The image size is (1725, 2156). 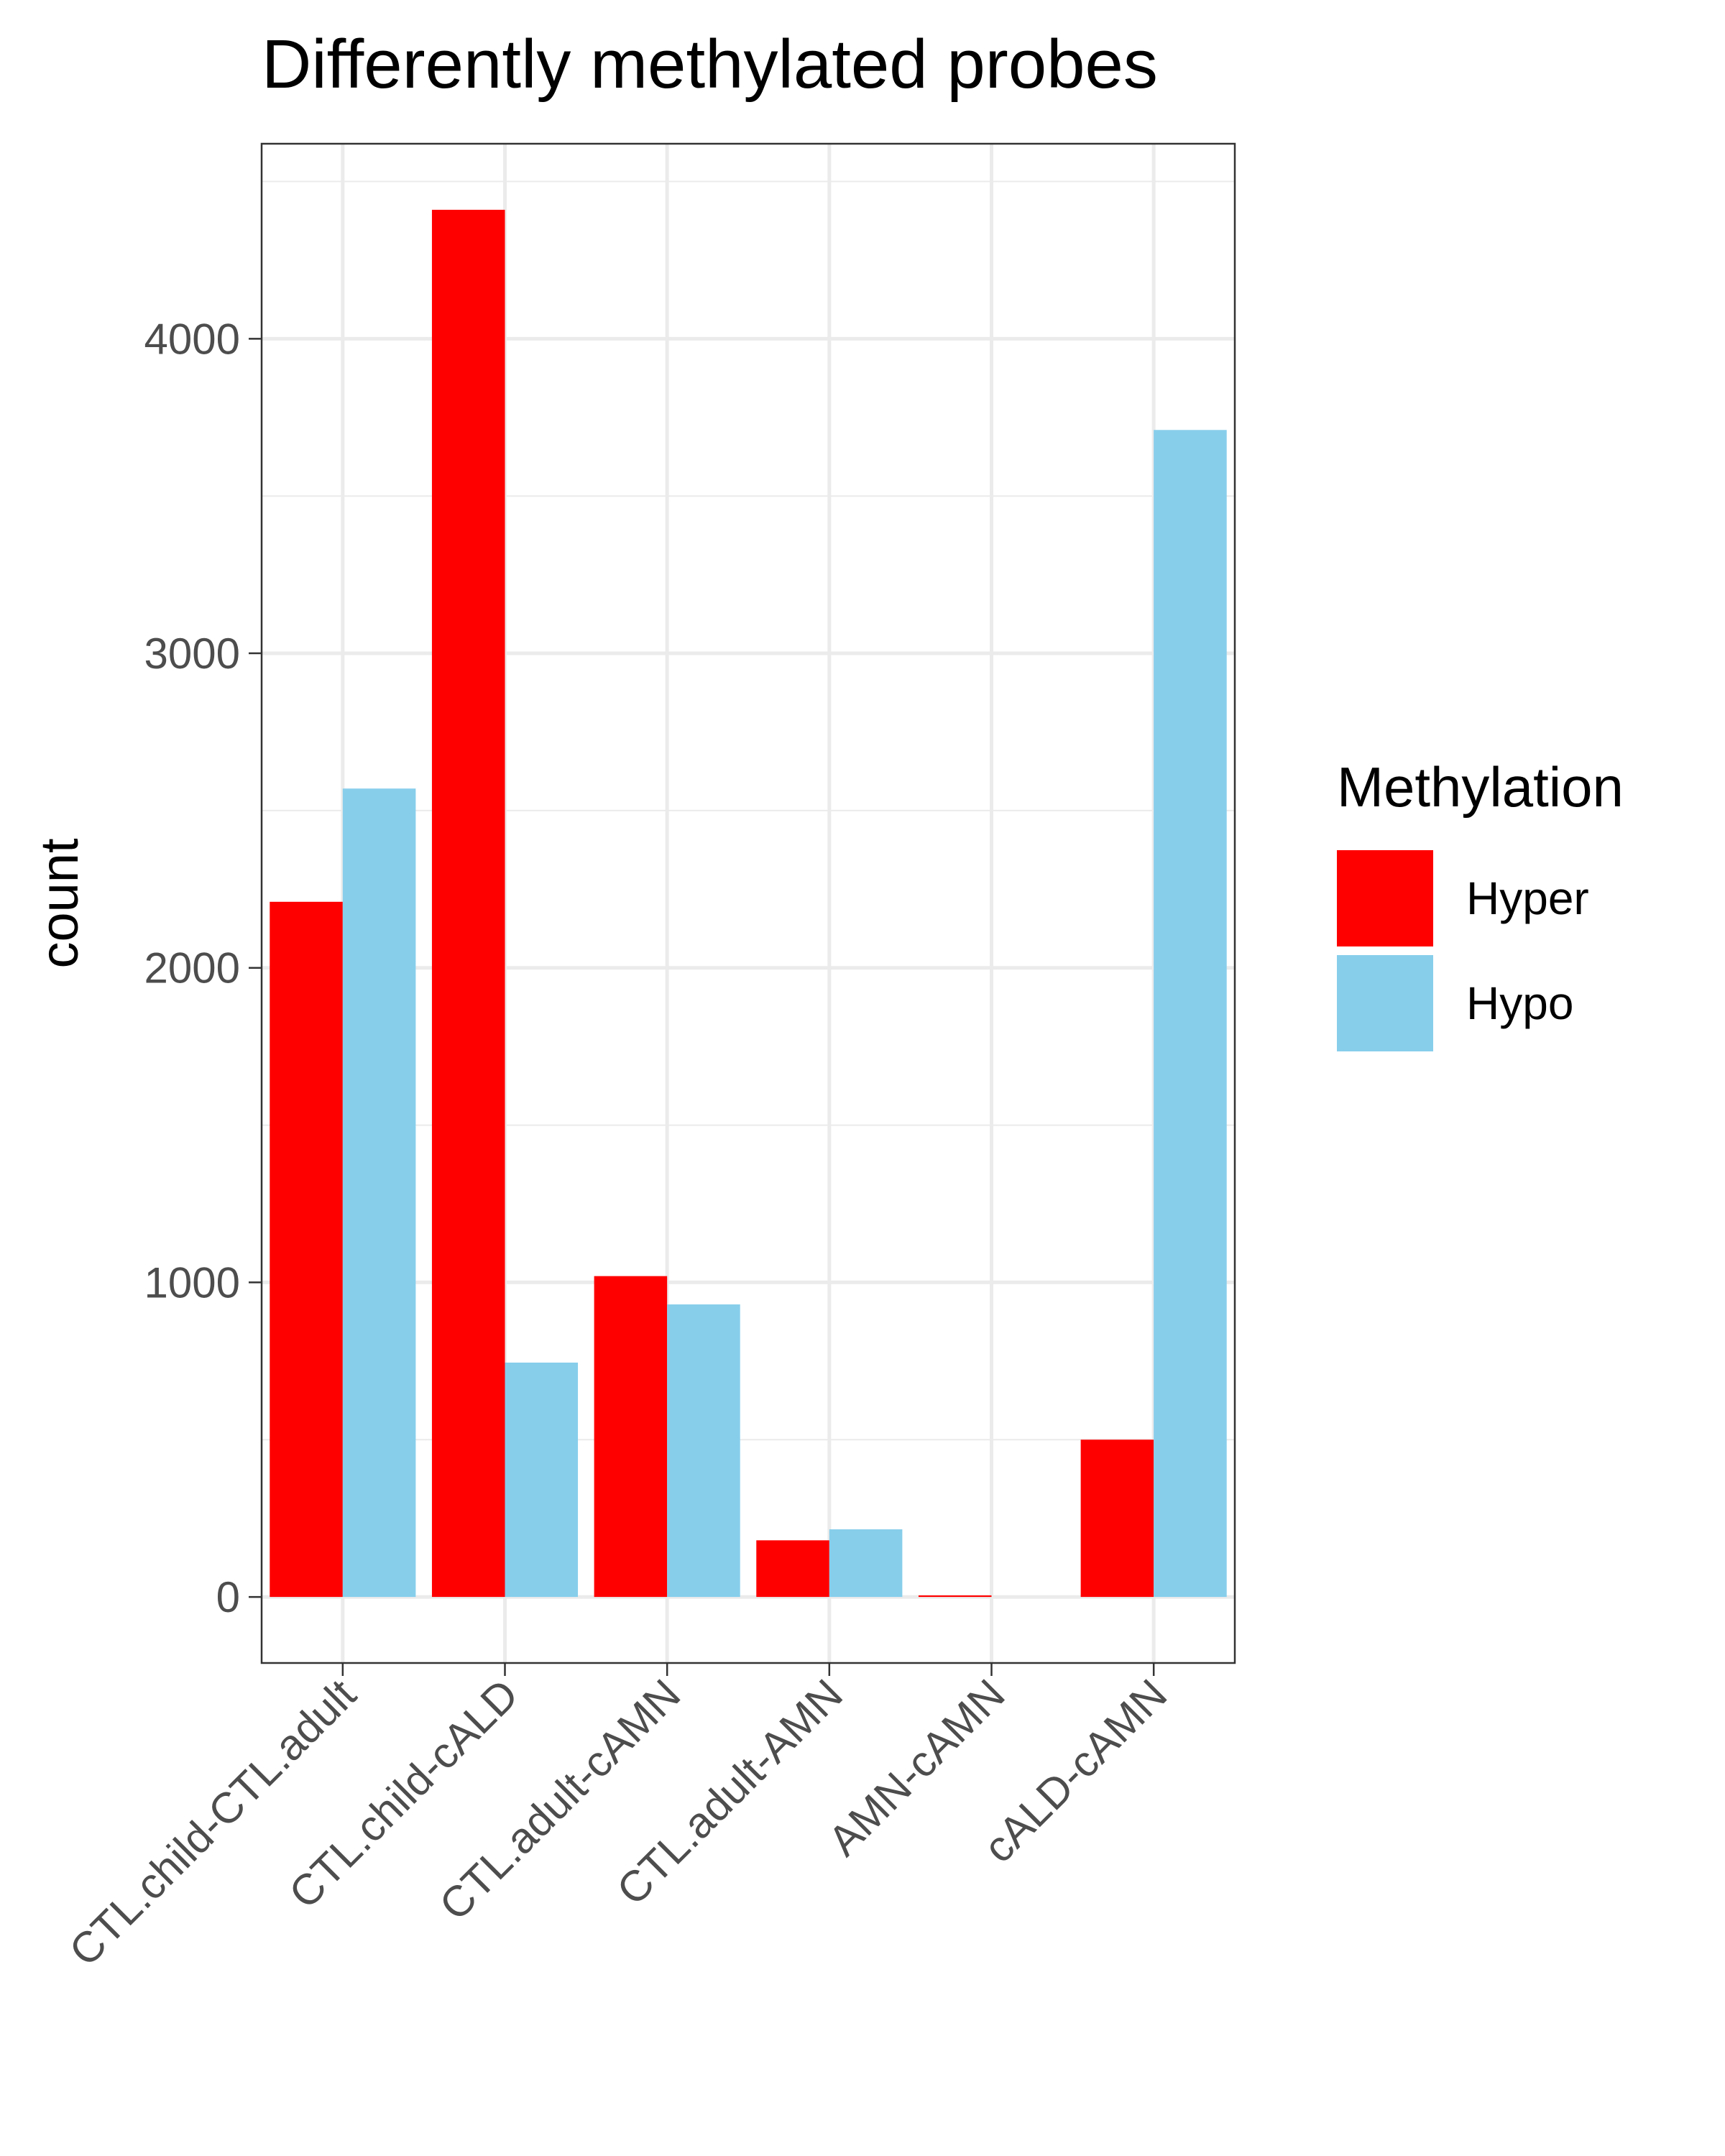 What do you see at coordinates (1463, 951) in the screenshot?
I see `legend-items: Hyper Hypo` at bounding box center [1463, 951].